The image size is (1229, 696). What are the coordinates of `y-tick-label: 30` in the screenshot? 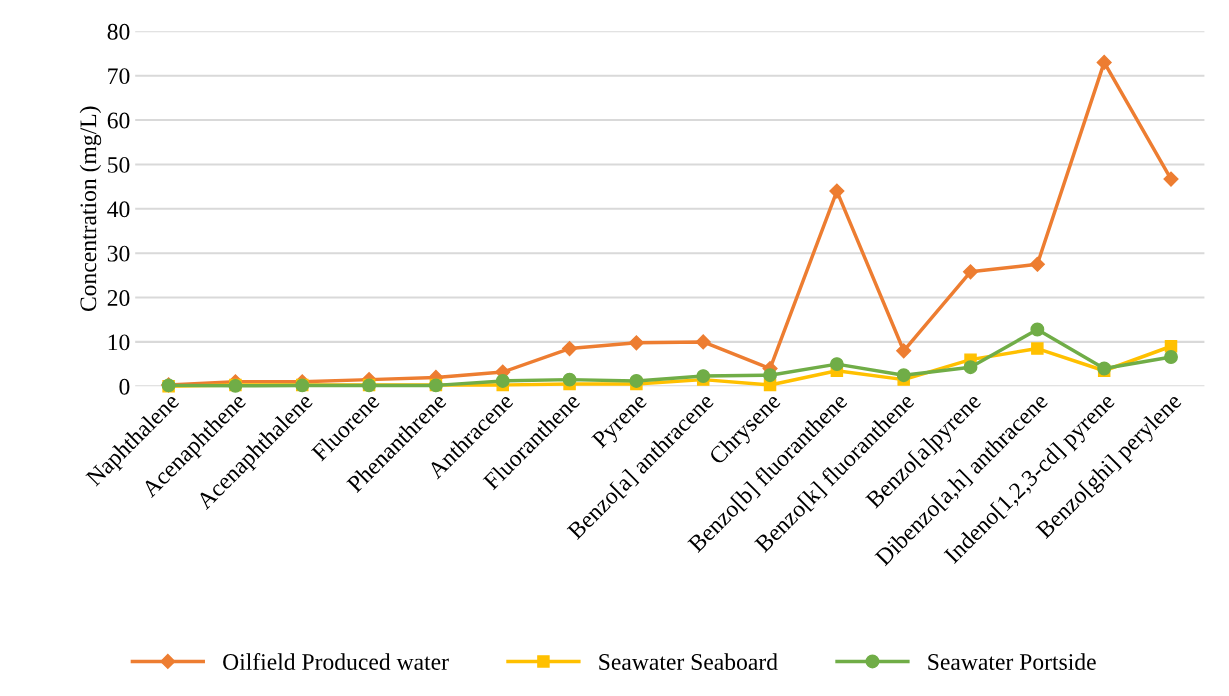 It's located at (118, 253).